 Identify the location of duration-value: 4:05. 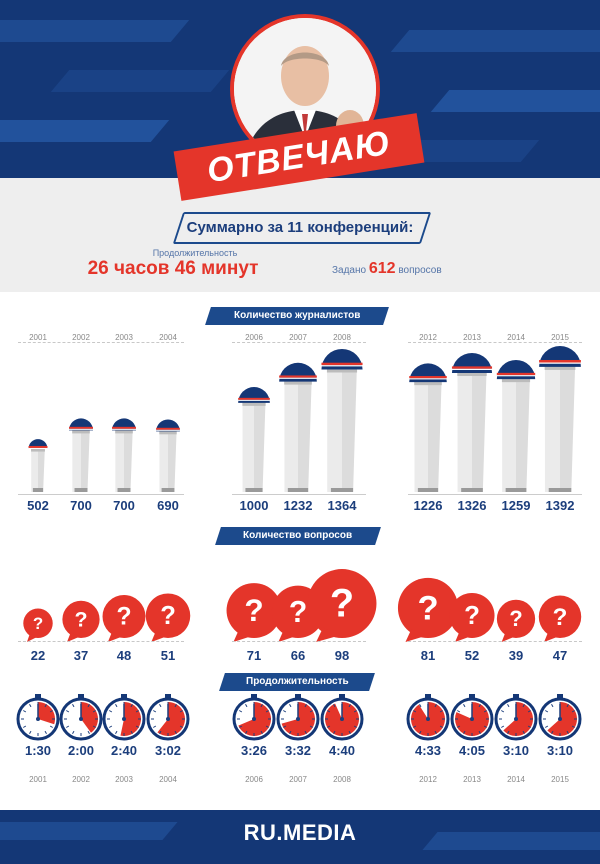
(472, 750).